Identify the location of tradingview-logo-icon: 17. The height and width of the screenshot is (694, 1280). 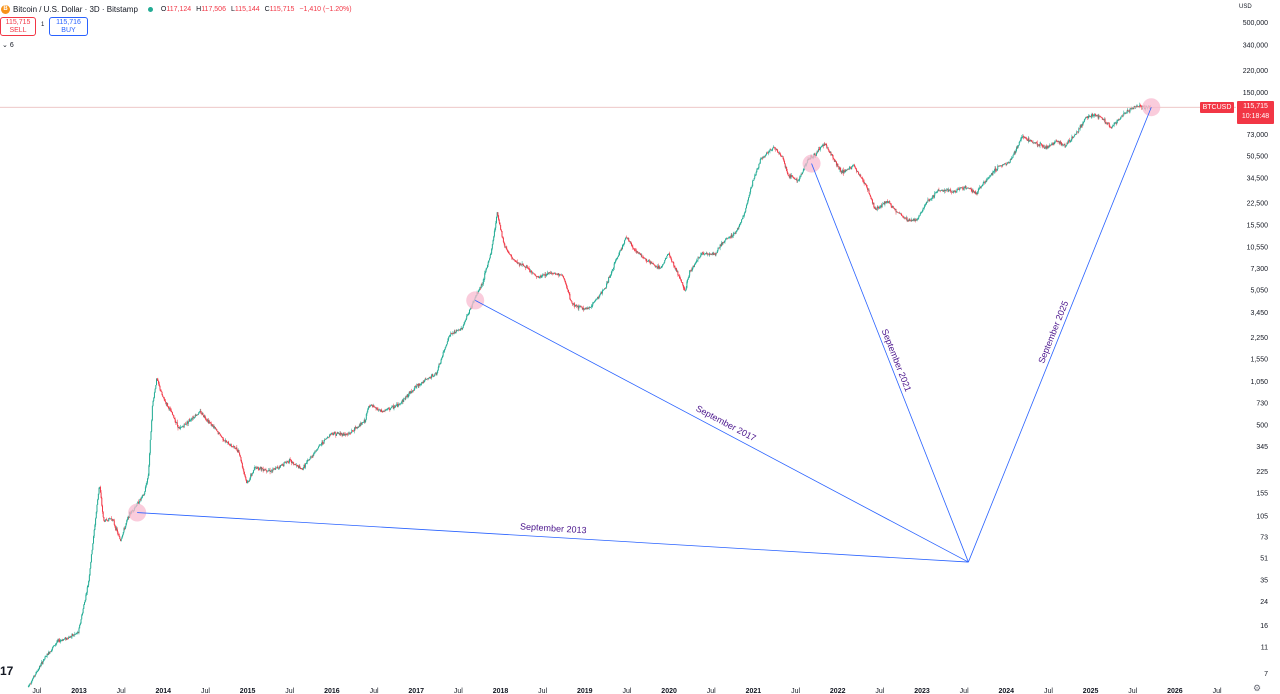
(7, 671).